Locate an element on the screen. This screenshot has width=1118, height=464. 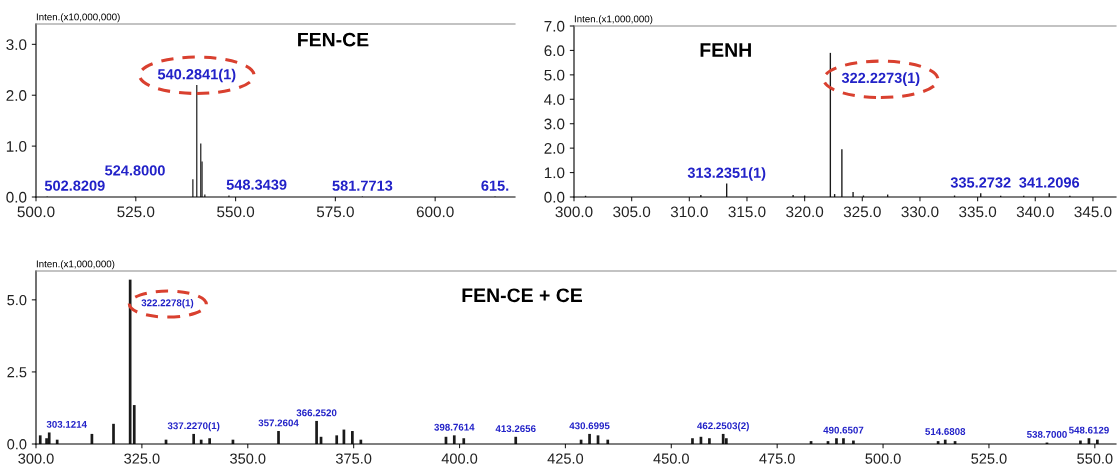
x-tick-label: 315.0 is located at coordinates (747, 212).